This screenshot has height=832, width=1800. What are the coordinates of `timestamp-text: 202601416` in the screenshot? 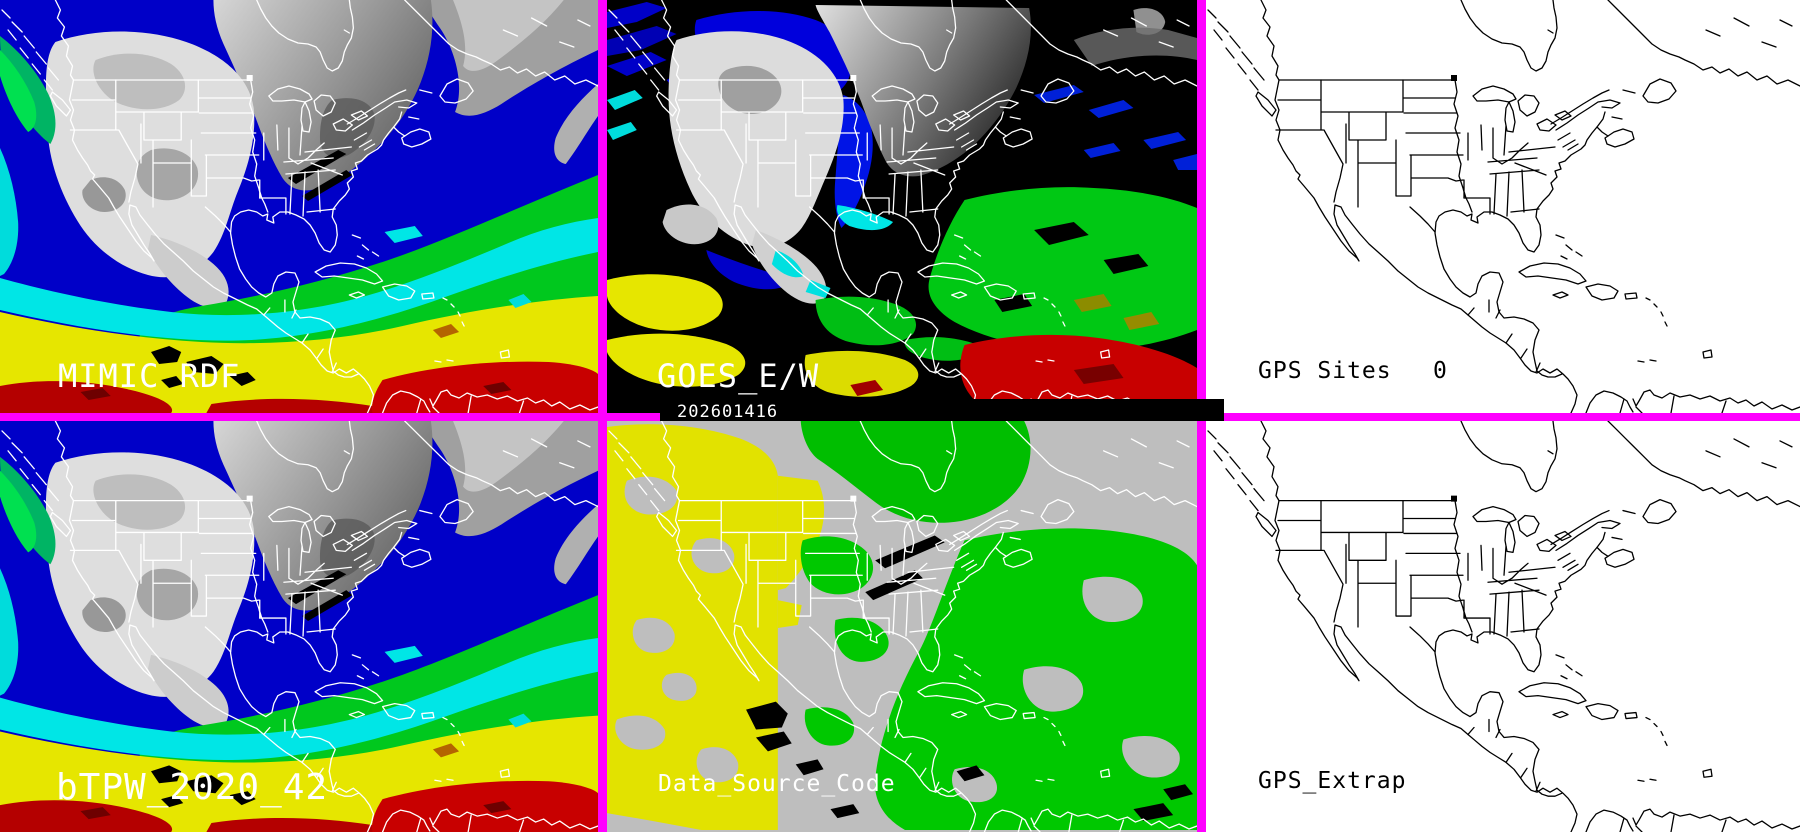 It's located at (728, 412).